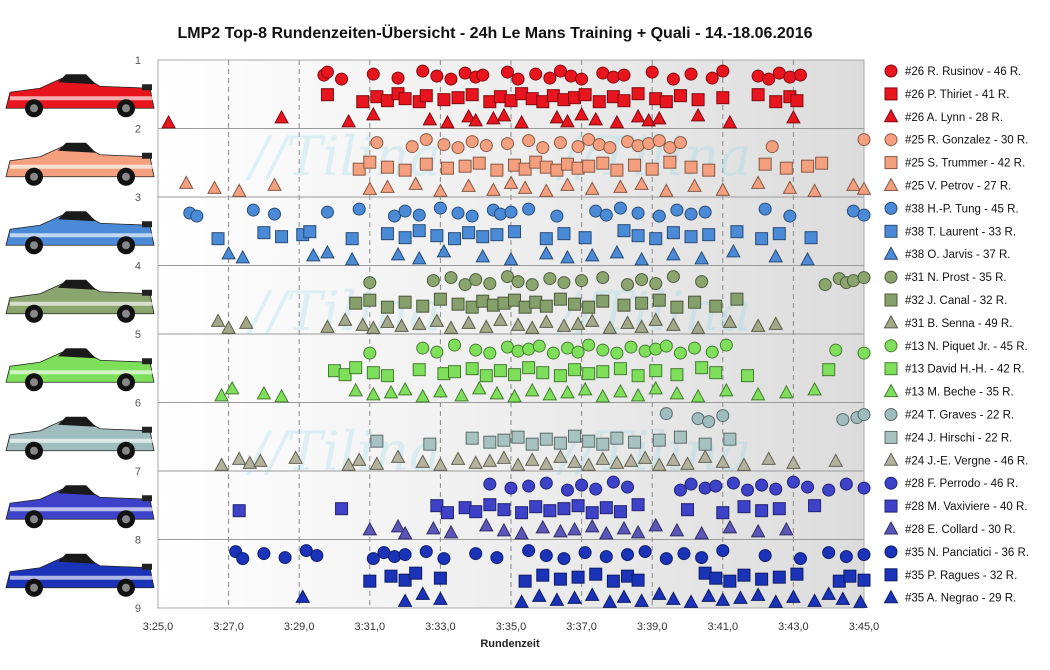 This screenshot has width=1050, height=670. Describe the element at coordinates (138, 335) in the screenshot. I see `y-tick-label: 5` at that location.